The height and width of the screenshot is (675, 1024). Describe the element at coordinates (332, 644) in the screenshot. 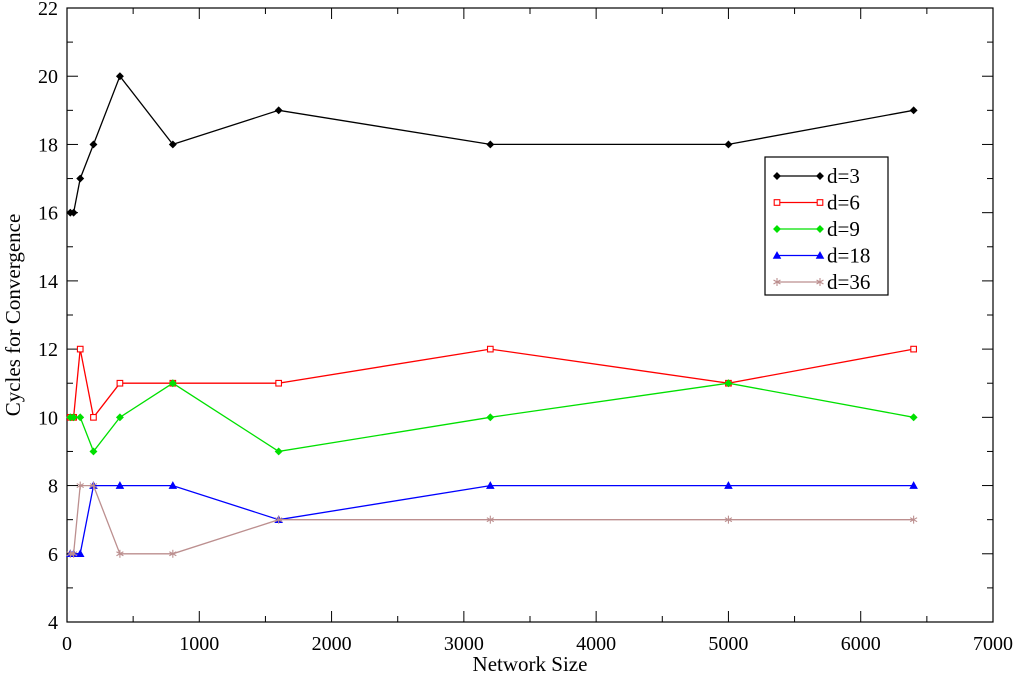

I see `x-tick-label: 2000` at that location.